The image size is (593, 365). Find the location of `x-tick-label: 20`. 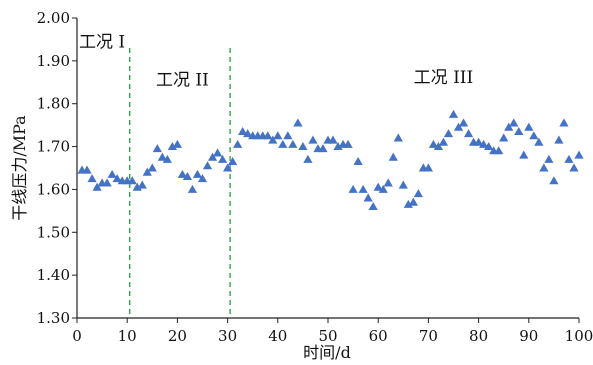

x-tick-label: 20 is located at coordinates (177, 336).